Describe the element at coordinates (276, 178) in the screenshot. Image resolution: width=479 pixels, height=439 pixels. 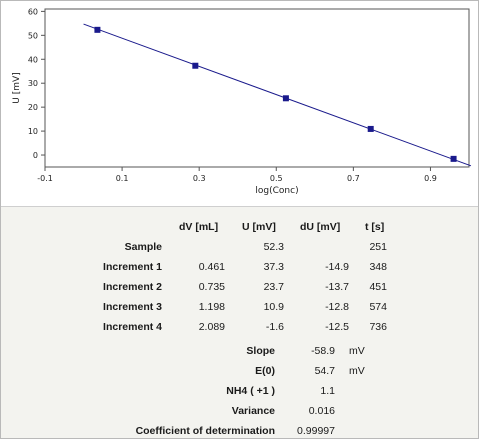
I see `x-tick-label: 0.5` at that location.